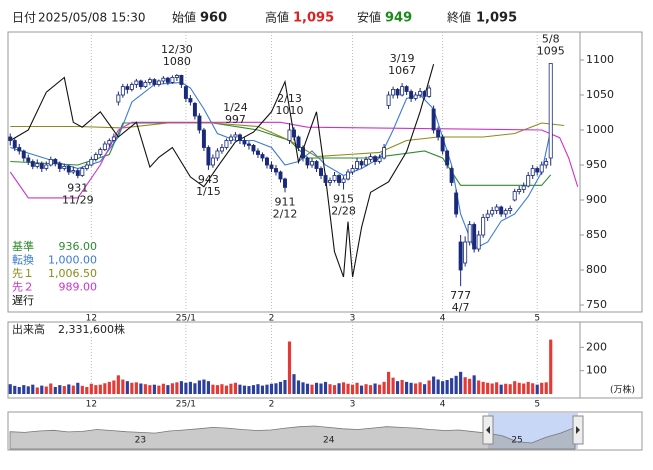 The height and width of the screenshot is (470, 653). Describe the element at coordinates (184, 17) in the screenshot. I see `open-label: 始値` at that location.